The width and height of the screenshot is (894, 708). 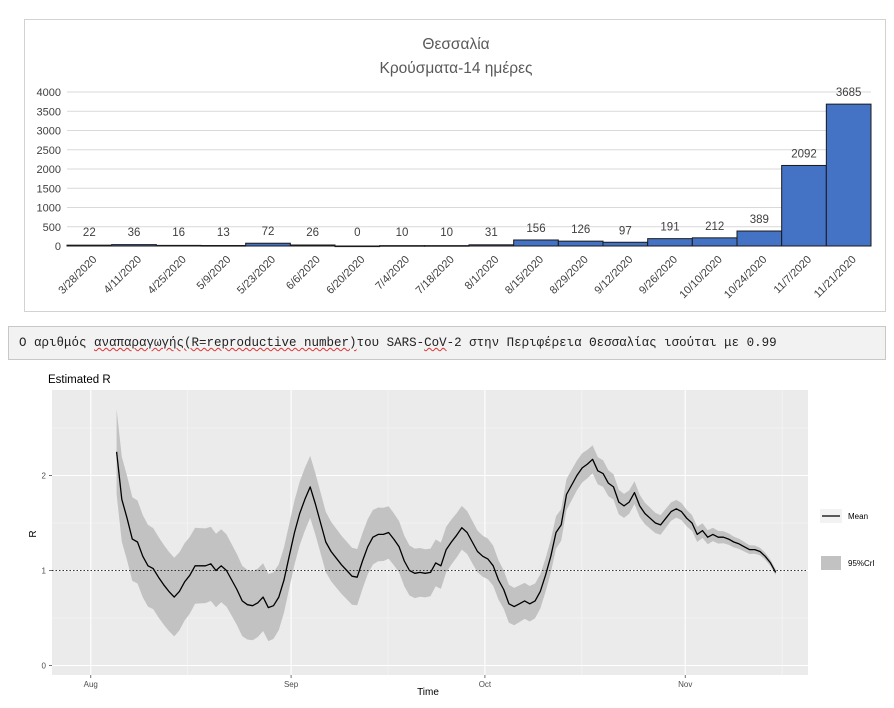 What do you see at coordinates (291, 684) in the screenshot?
I see `r-x-tick-label: Sep` at bounding box center [291, 684].